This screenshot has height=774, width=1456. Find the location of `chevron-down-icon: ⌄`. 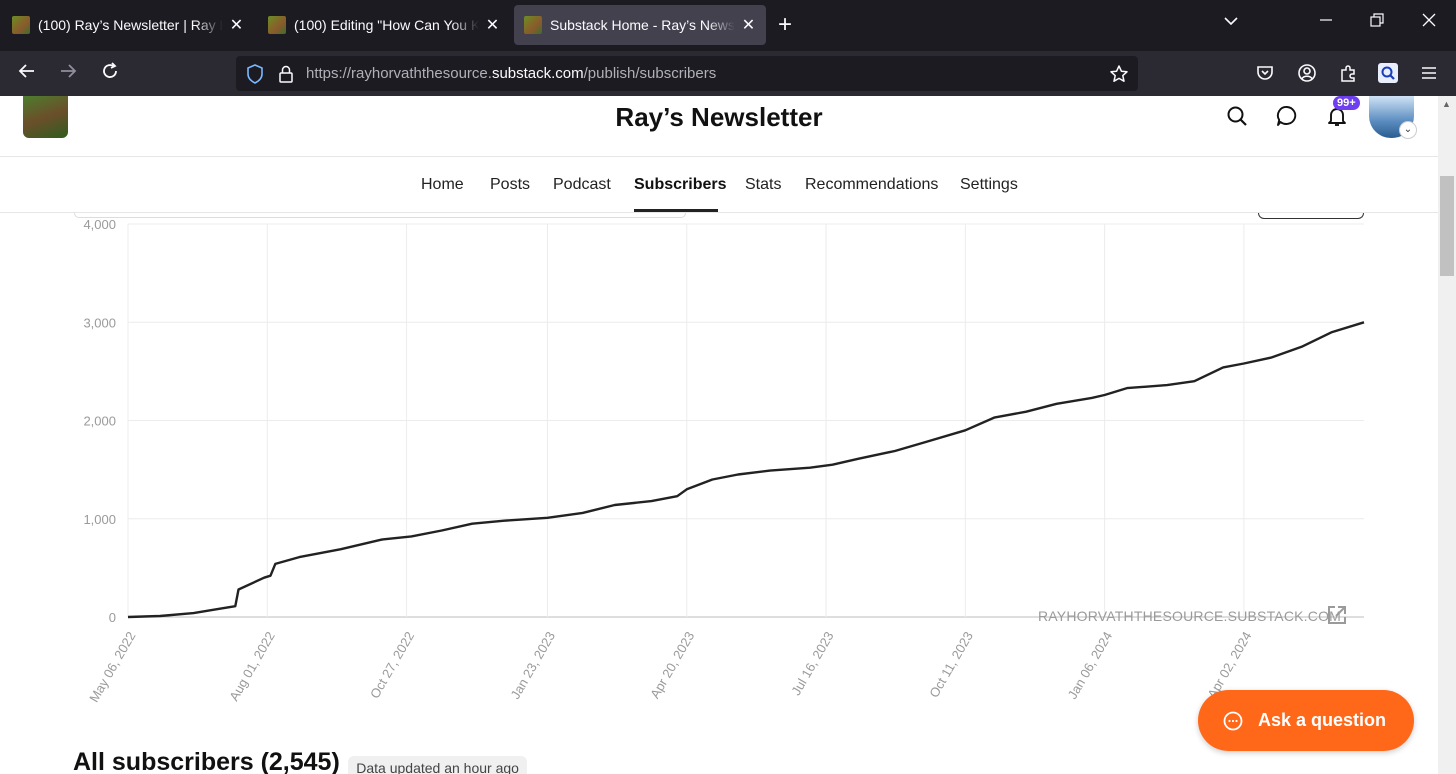

chevron-down-icon: ⌄ is located at coordinates (1408, 130).